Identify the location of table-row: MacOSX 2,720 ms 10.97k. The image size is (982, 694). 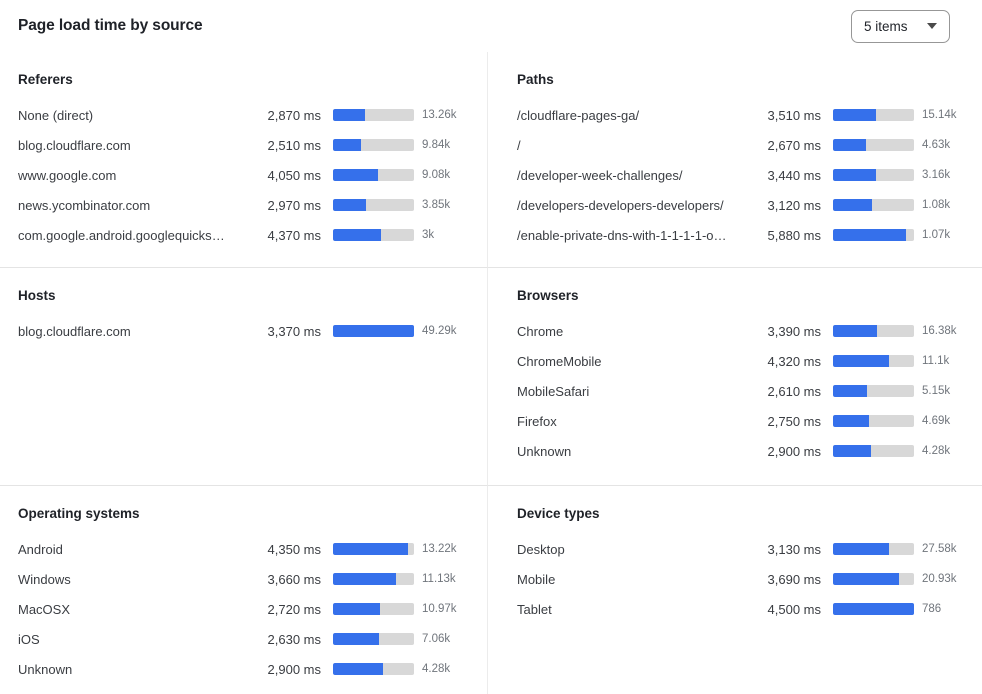
(244, 609).